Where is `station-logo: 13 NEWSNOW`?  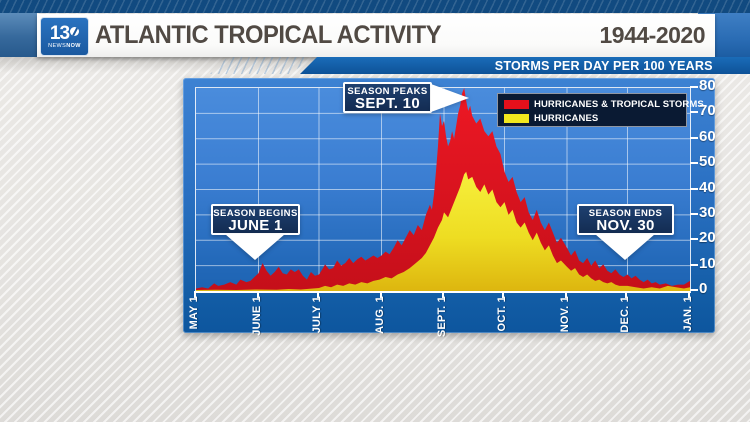
station-logo: 13 NEWSNOW is located at coordinates (64, 36).